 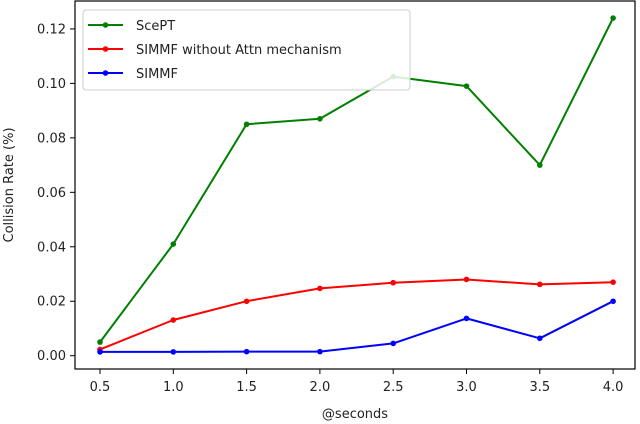 I want to click on legend-label: ScePT, so click(x=155, y=26).